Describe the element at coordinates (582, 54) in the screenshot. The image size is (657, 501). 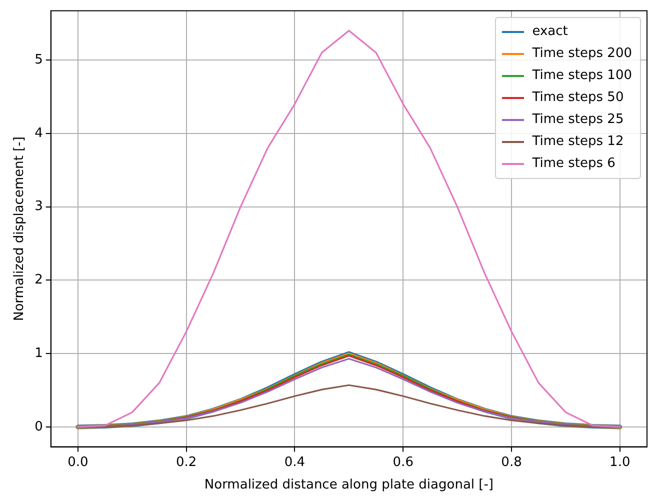
I see `legend-label: Time steps 200` at that location.